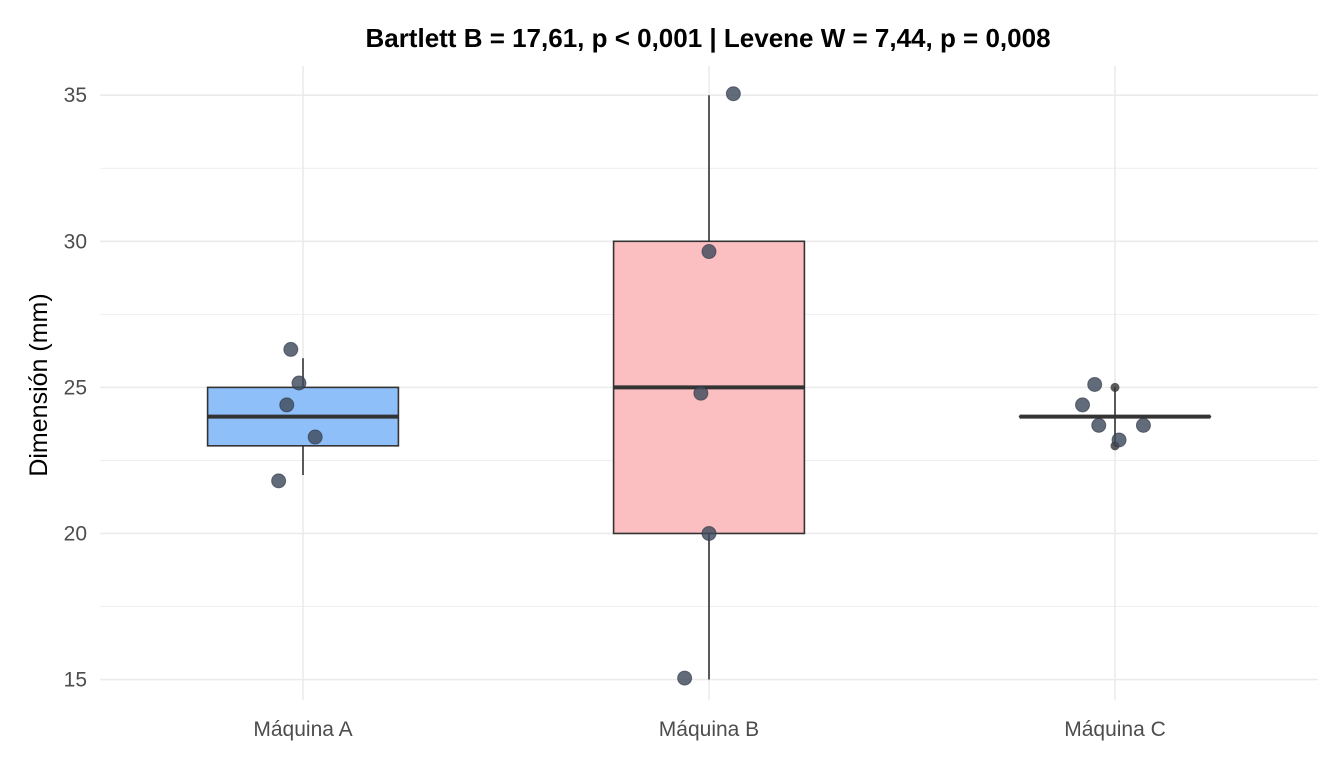 The height and width of the screenshot is (768, 1344). What do you see at coordinates (75, 533) in the screenshot?
I see `y-tick-label: 20` at bounding box center [75, 533].